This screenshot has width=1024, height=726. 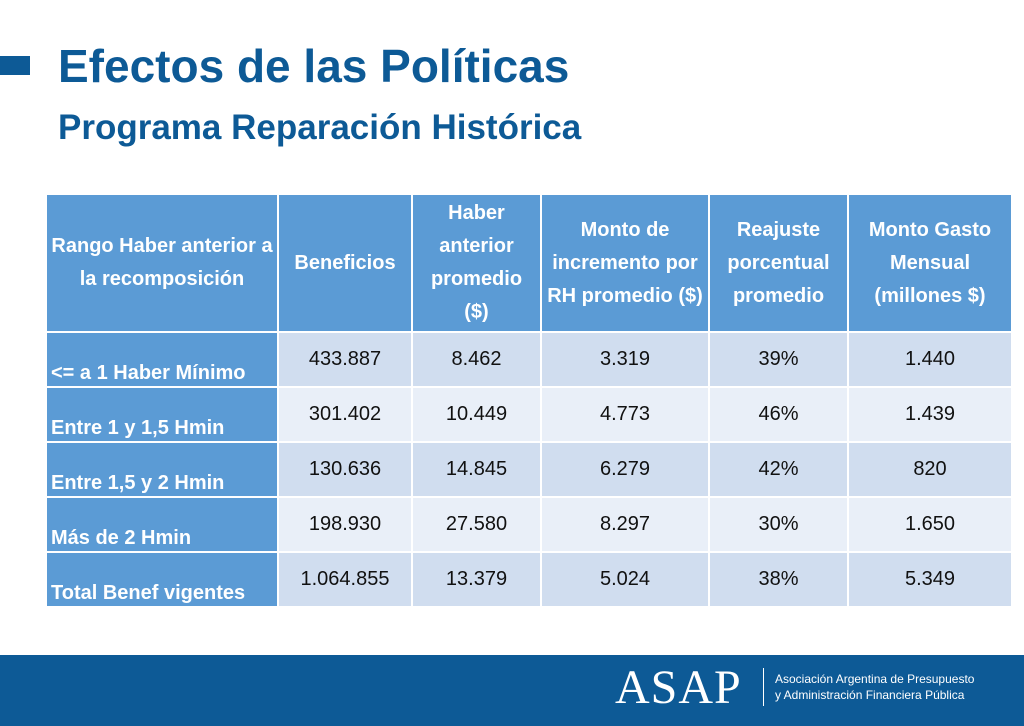 I want to click on table-cell: 433.887, so click(x=345, y=359).